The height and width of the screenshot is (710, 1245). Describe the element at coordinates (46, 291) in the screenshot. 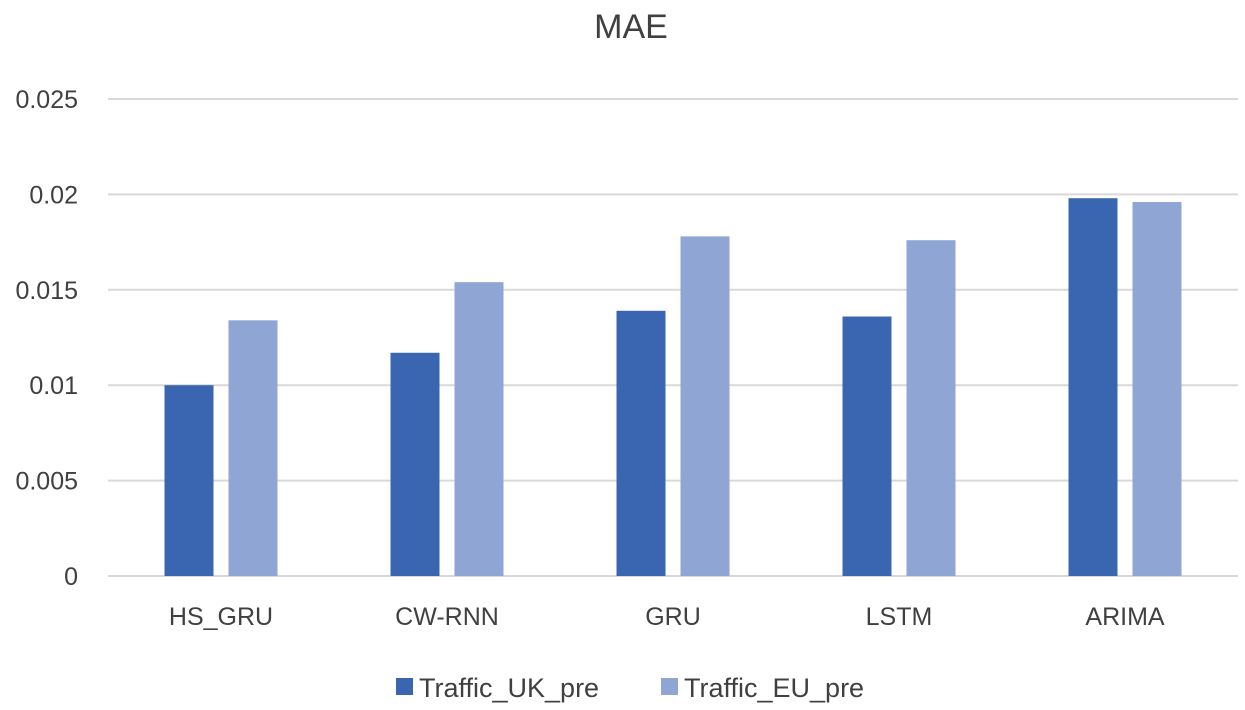

I see `y-tick-label: 0.015` at that location.